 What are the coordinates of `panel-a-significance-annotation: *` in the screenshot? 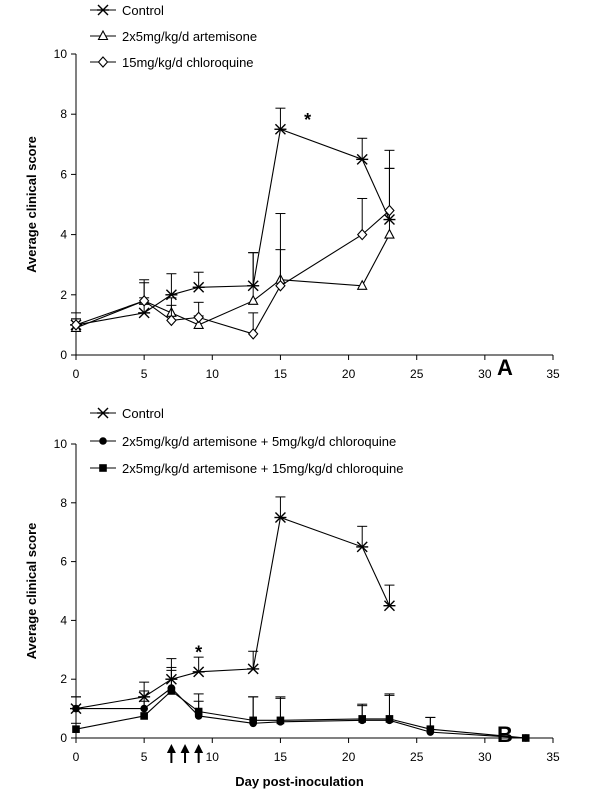 It's located at (307, 120).